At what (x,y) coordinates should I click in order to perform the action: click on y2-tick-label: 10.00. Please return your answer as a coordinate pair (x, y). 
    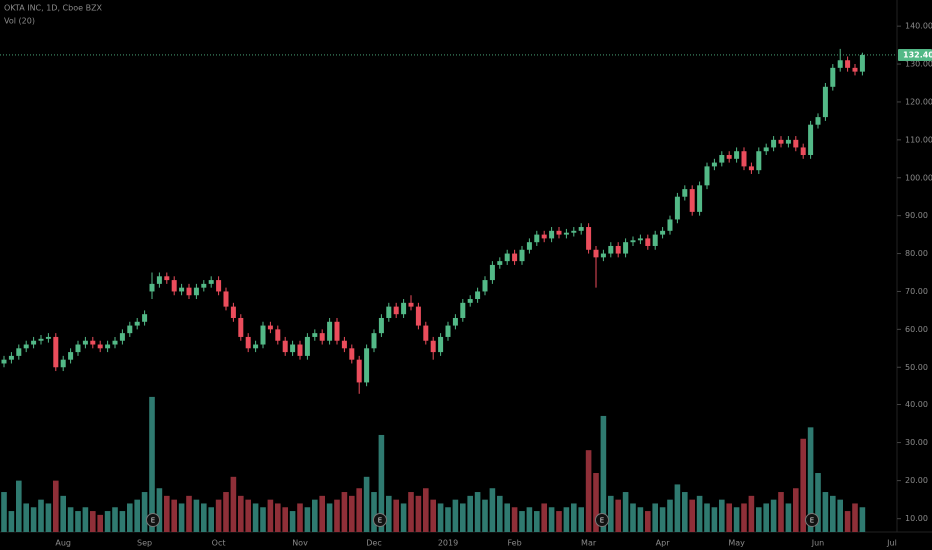
    Looking at the image, I should click on (916, 518).